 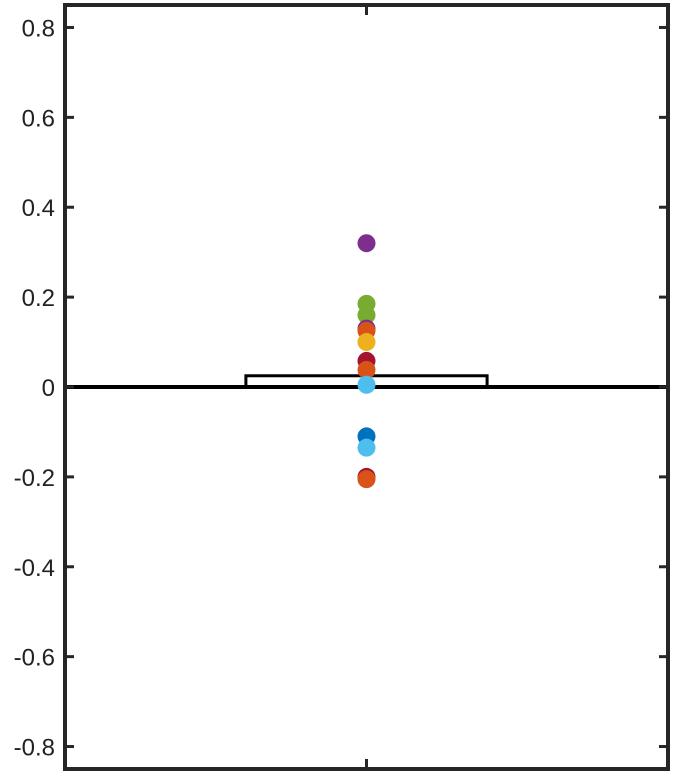 What do you see at coordinates (34, 658) in the screenshot?
I see `y-tick-label: -0.6` at bounding box center [34, 658].